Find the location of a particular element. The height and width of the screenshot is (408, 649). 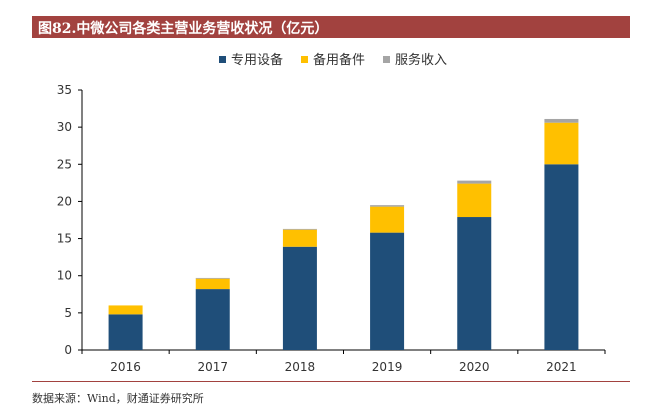

x-tick-label: 2019 is located at coordinates (387, 367).